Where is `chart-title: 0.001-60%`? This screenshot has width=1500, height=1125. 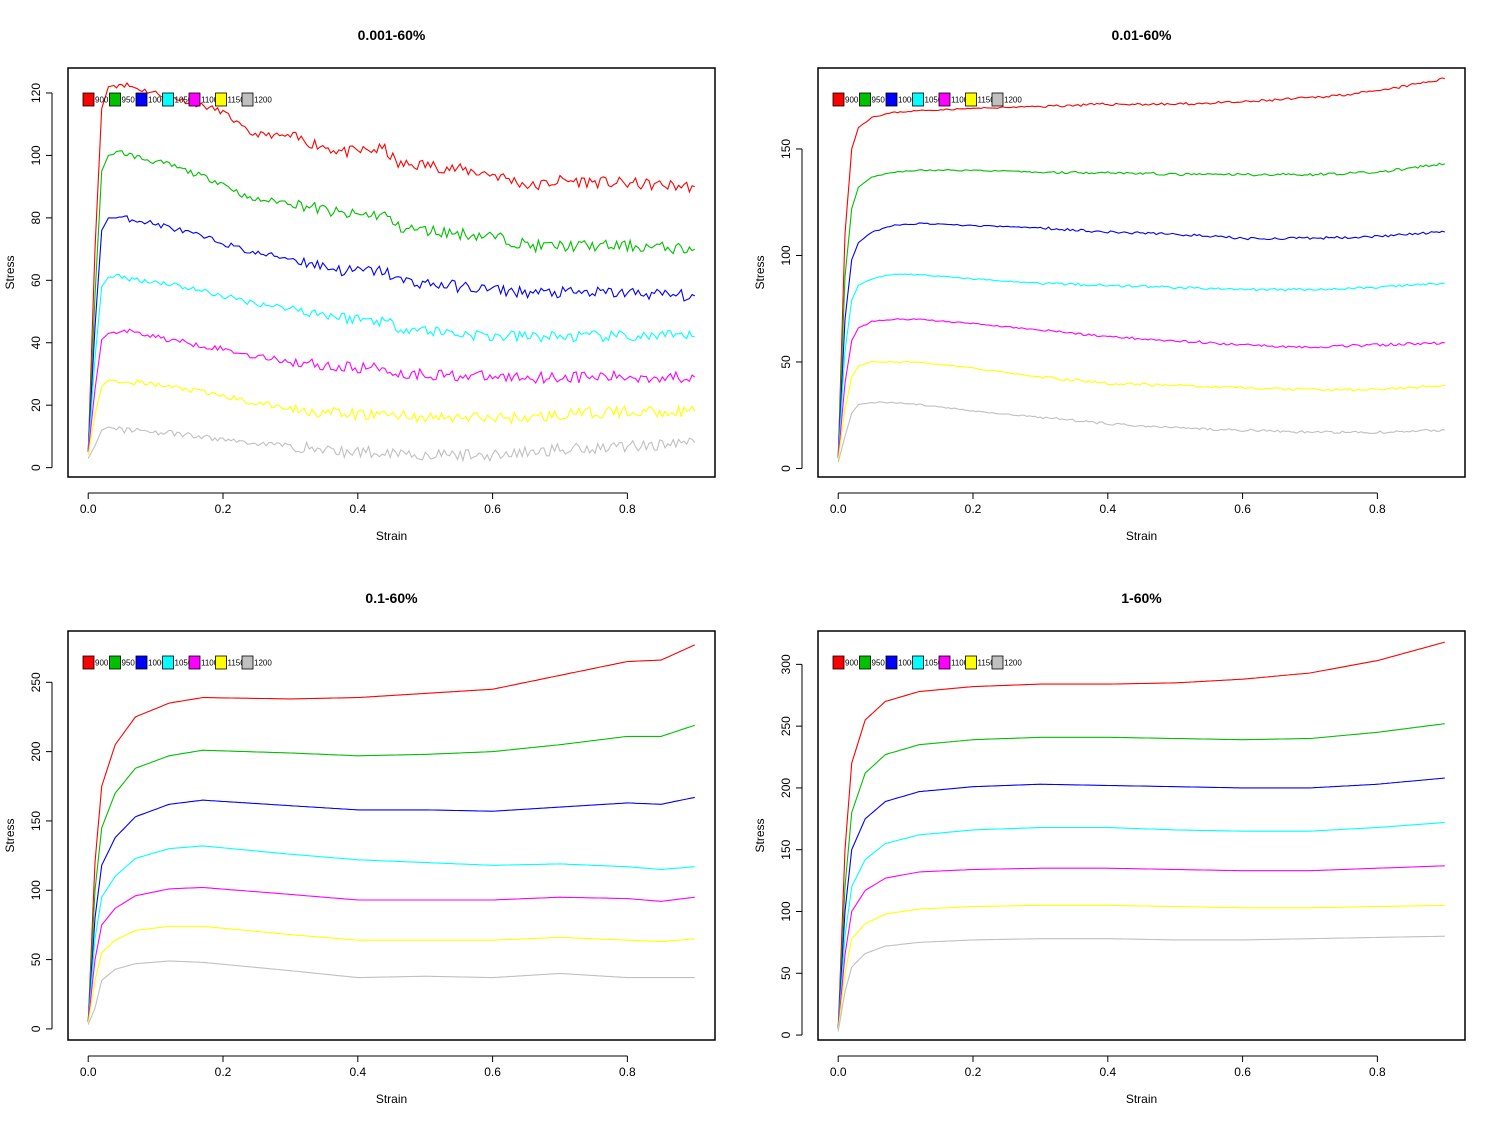
chart-title: 0.001-60% is located at coordinates (392, 35).